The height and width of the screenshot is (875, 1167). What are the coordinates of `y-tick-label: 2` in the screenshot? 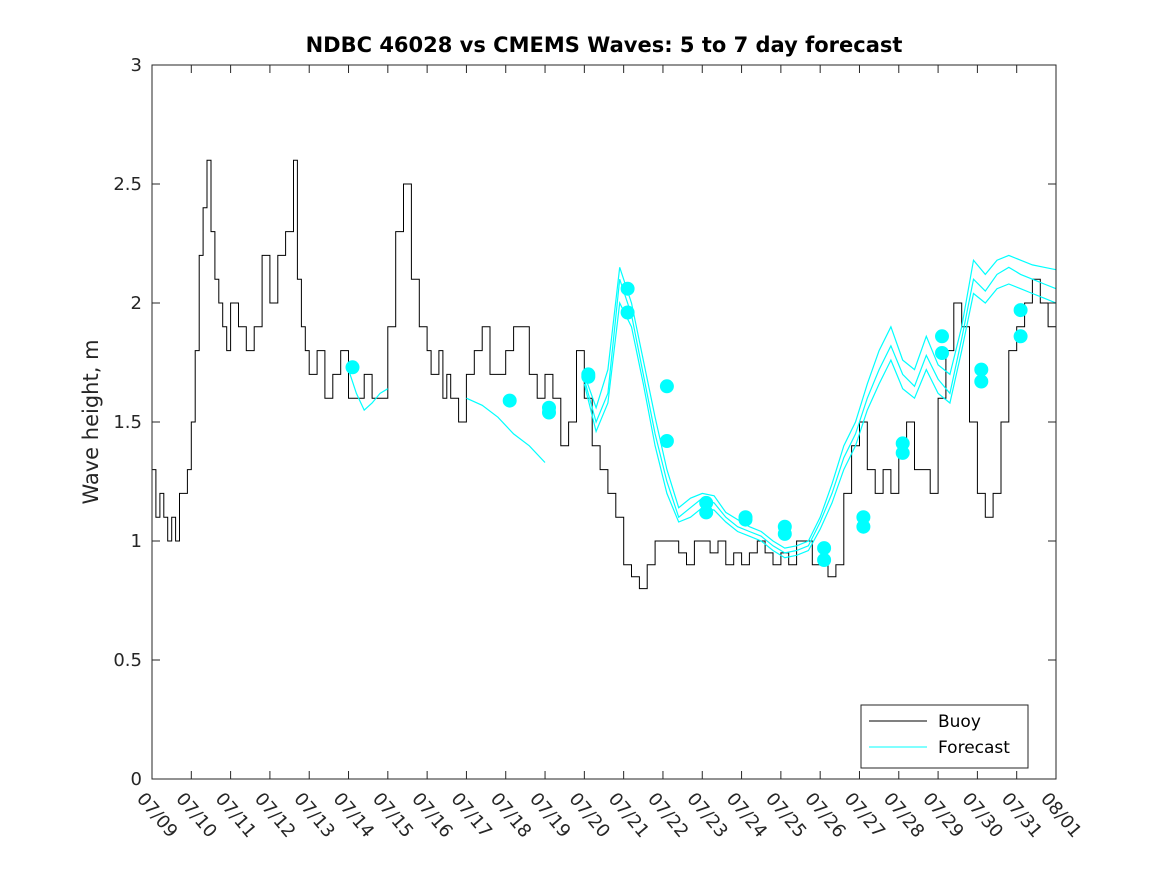 It's located at (136, 303).